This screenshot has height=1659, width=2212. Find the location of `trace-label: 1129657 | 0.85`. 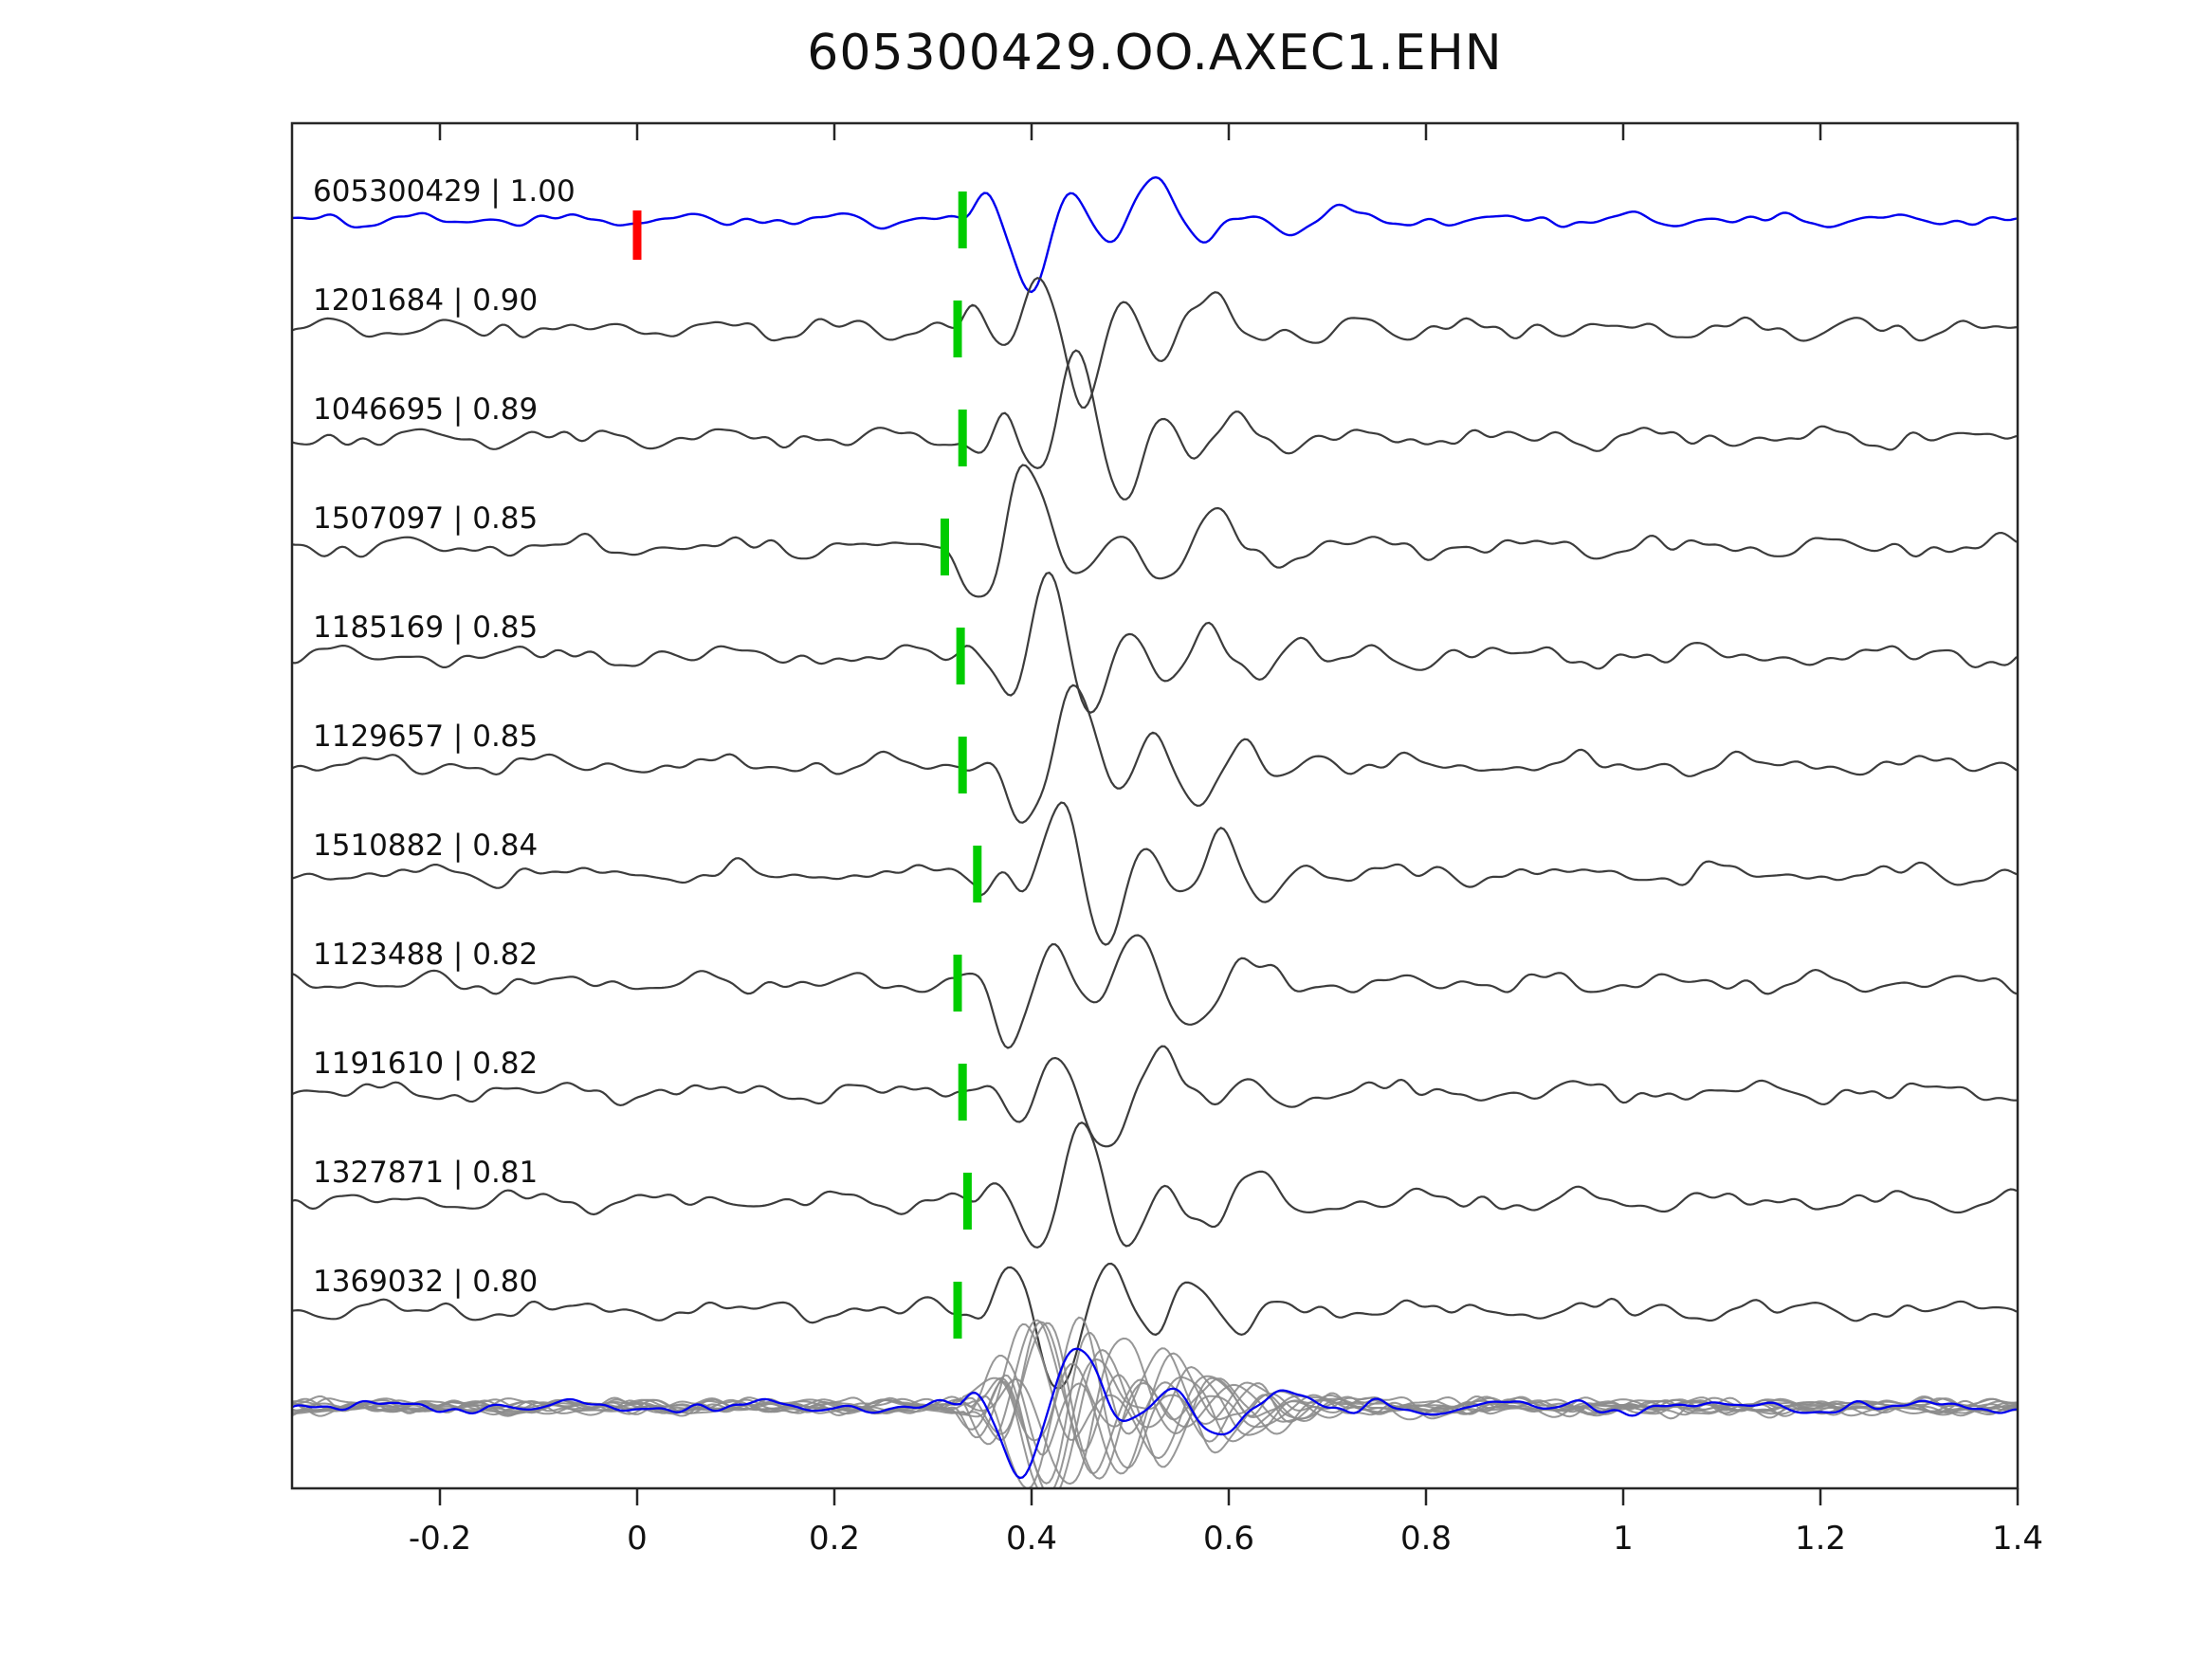

trace-label: 1129657 | 0.85 is located at coordinates (425, 737).